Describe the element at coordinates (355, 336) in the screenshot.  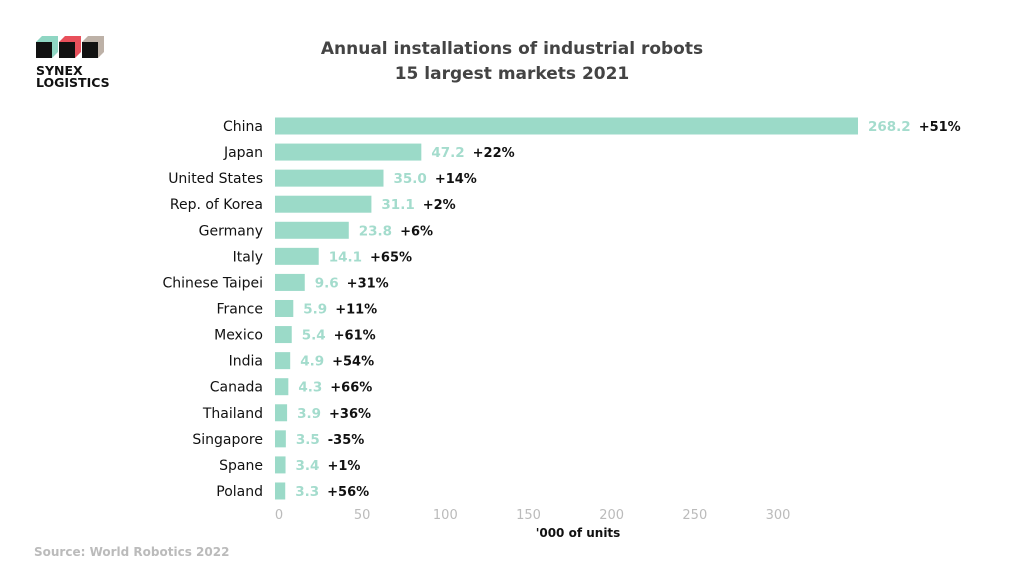
I see `change-label: +61%` at that location.